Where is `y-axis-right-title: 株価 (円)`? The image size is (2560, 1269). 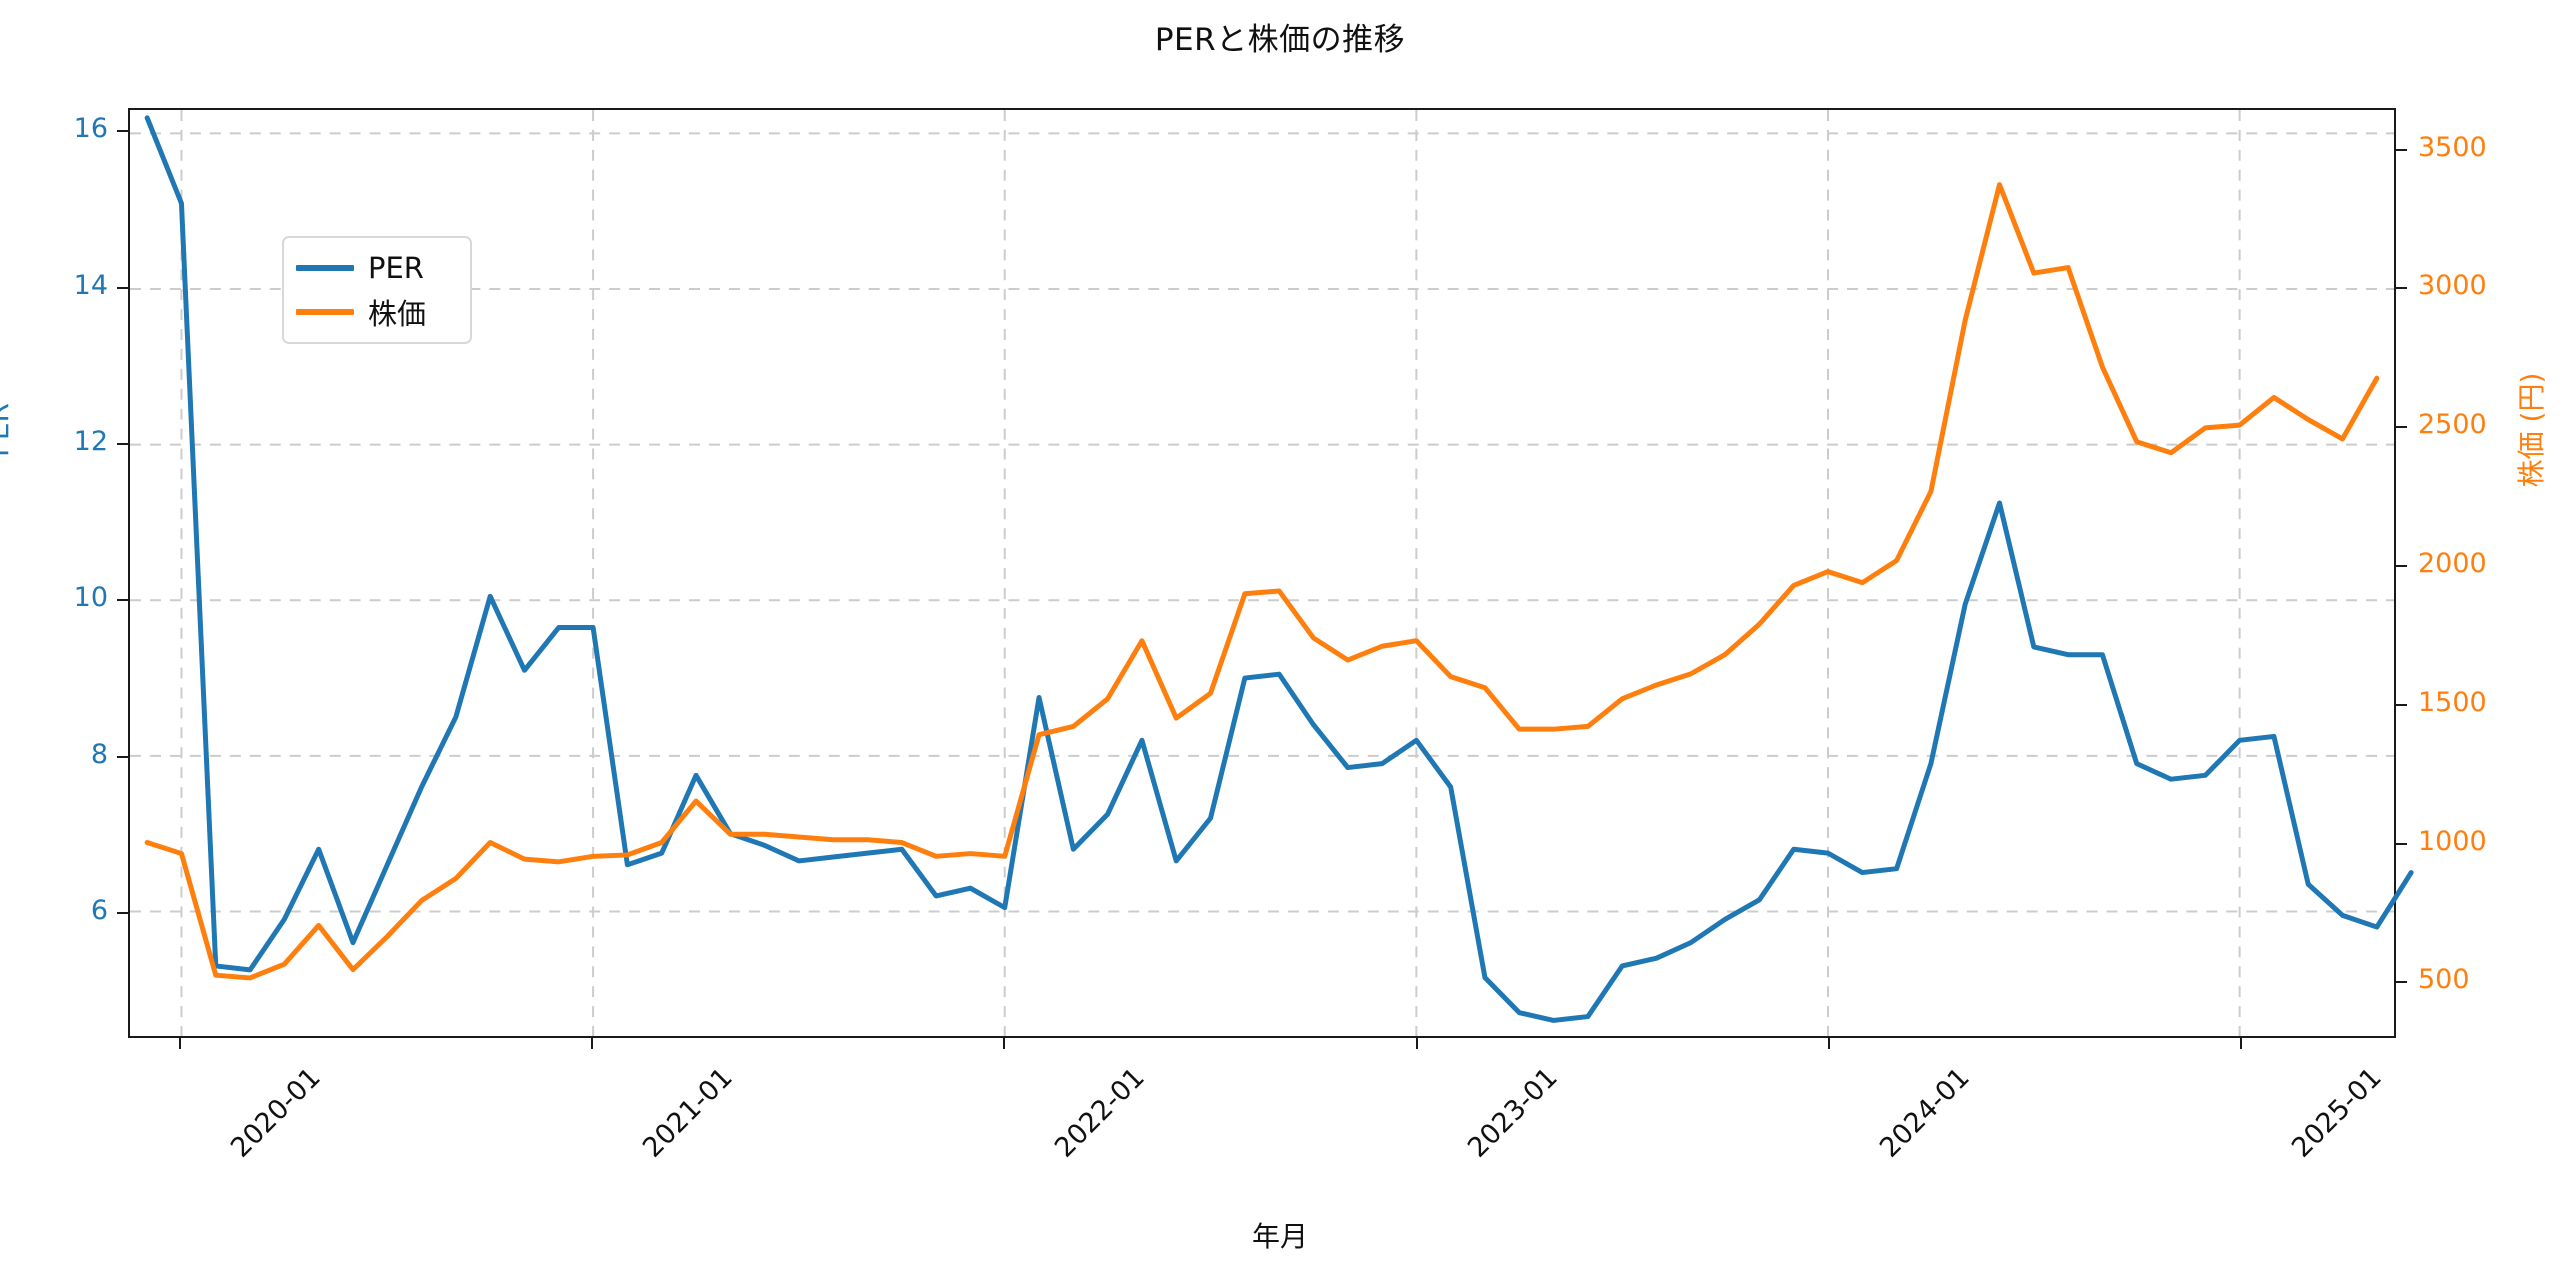 y-axis-right-title: 株価 (円) is located at coordinates (2531, 430).